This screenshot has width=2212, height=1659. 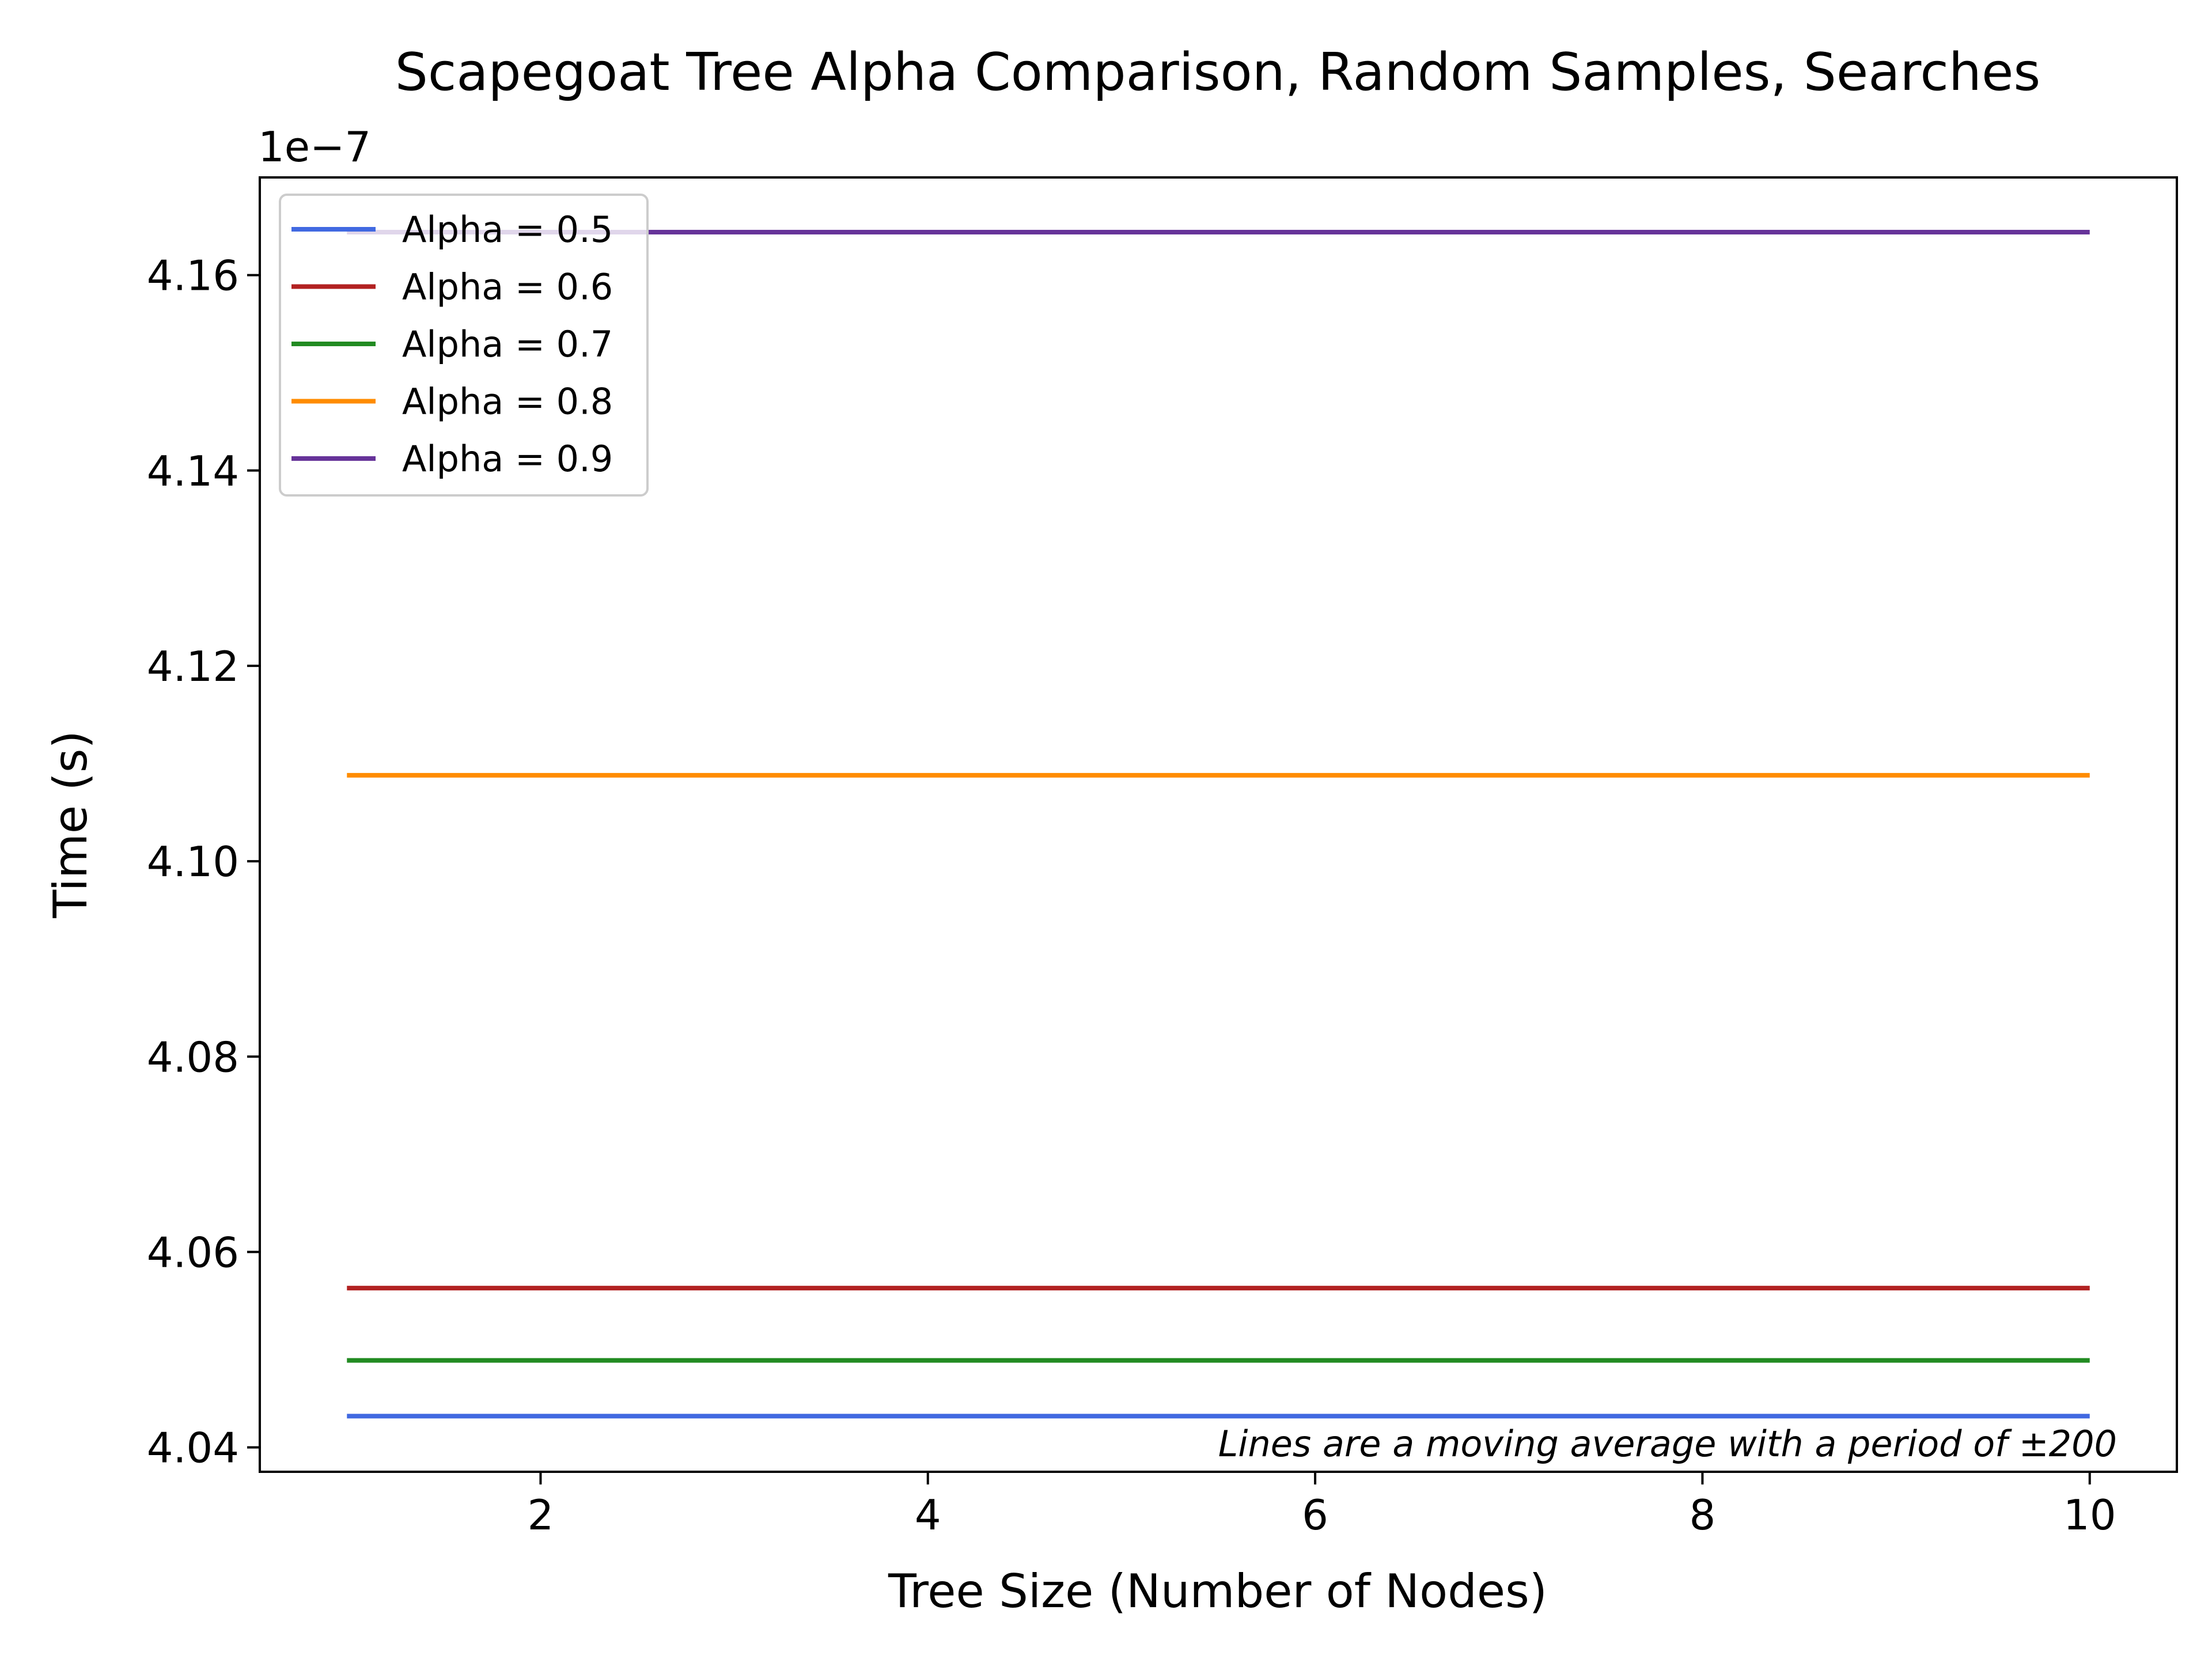 What do you see at coordinates (507, 344) in the screenshot?
I see `legend-label-2: Alpha = 0.7` at bounding box center [507, 344].